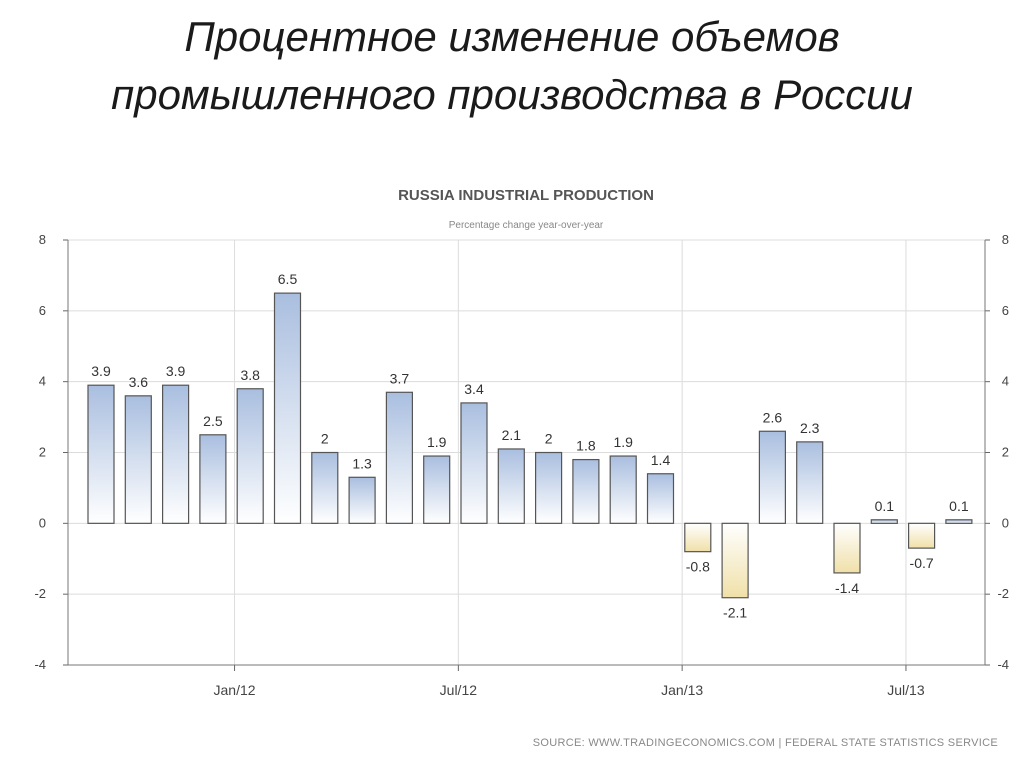 Image resolution: width=1024 pixels, height=767 pixels. I want to click on y-tick-label-left: 0, so click(42, 522).